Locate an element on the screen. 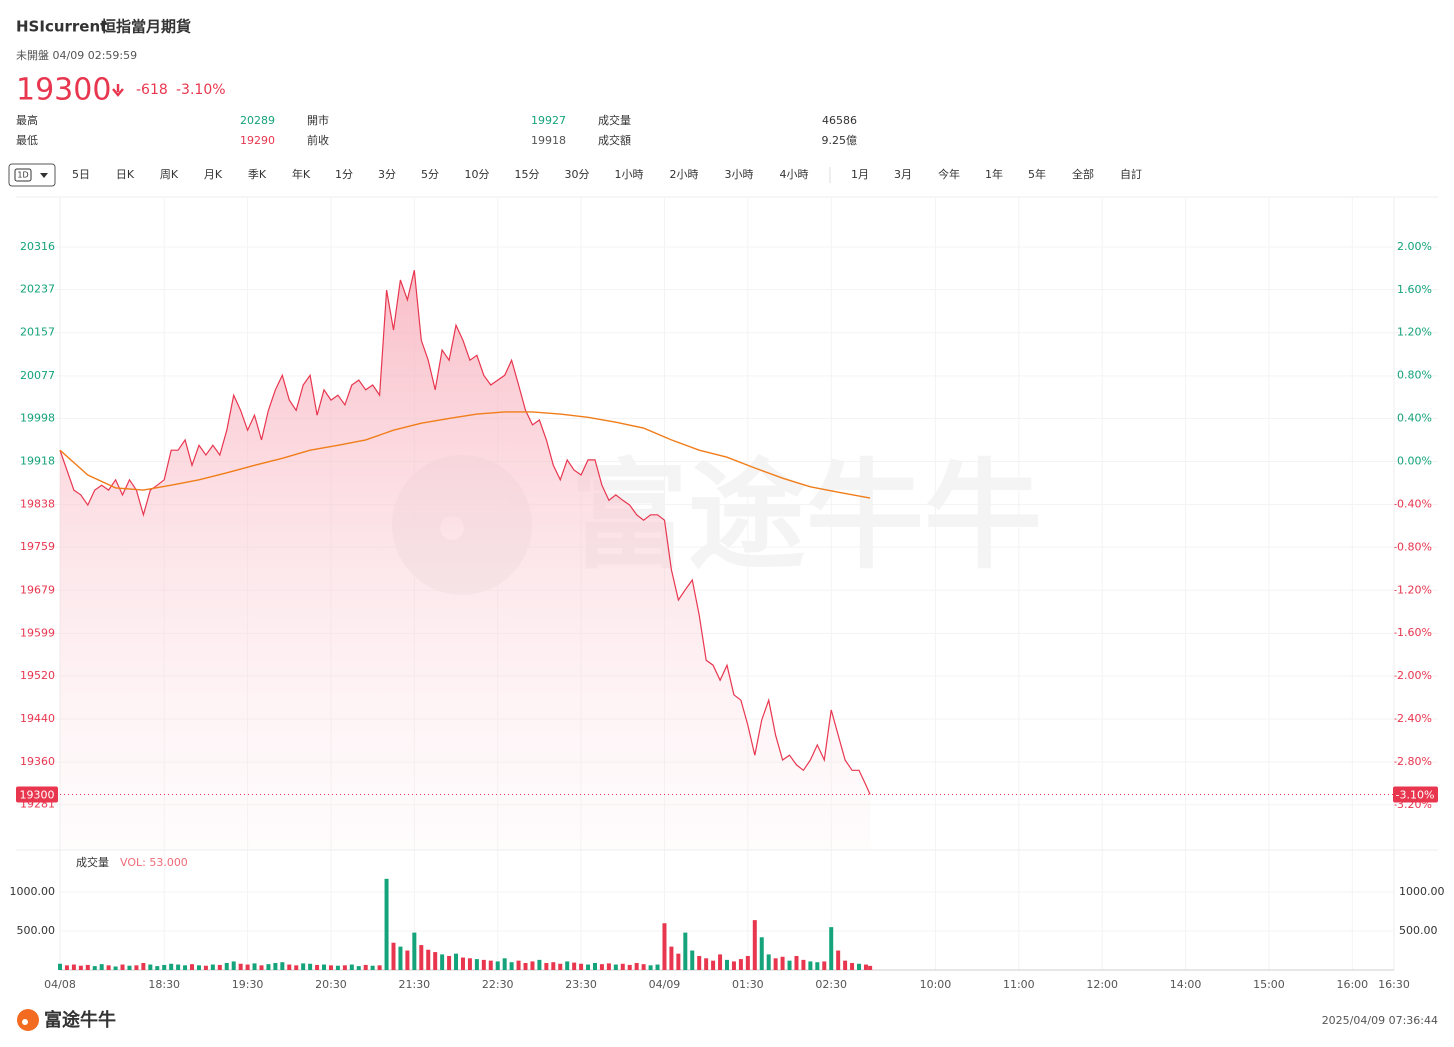 This screenshot has width=1454, height=1047. tab: 3小時 is located at coordinates (739, 174).